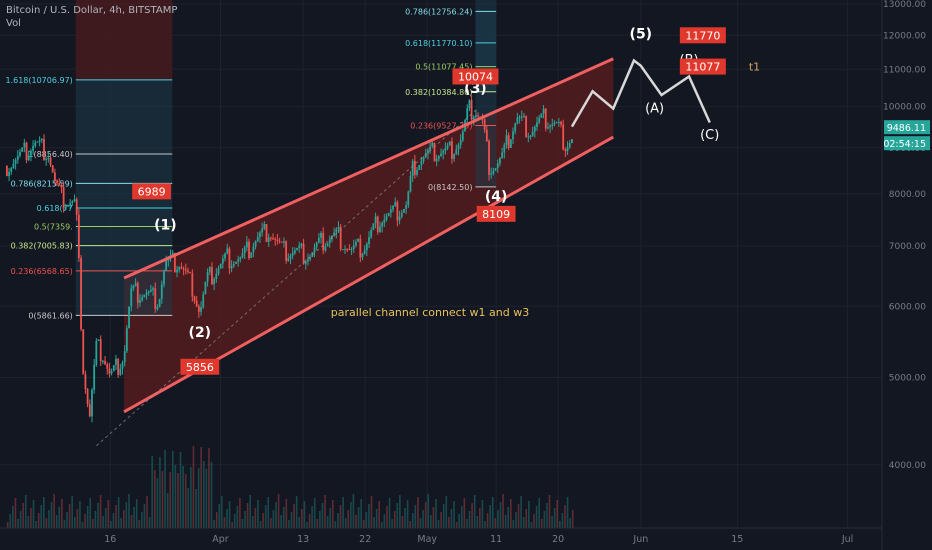  Describe the element at coordinates (91, 17) in the screenshot. I see `chart-header: Bitcoin / U.S. Dollar, 4h, BITSTAMP Vol` at that location.